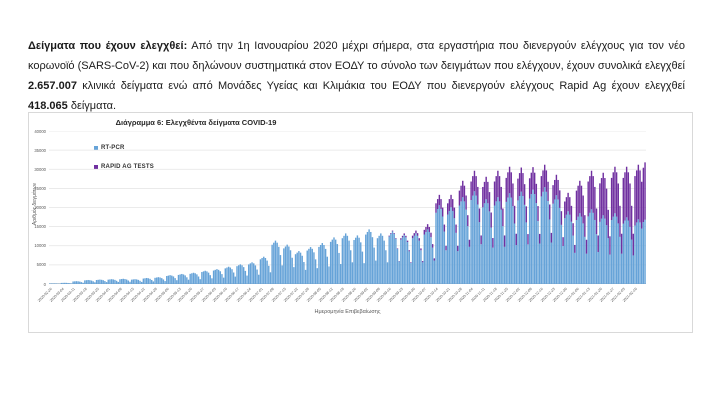 This screenshot has width=712, height=408. Describe the element at coordinates (127, 166) in the screenshot. I see `legend-label-rapid-ag: RAPID AG TESTS` at that location.